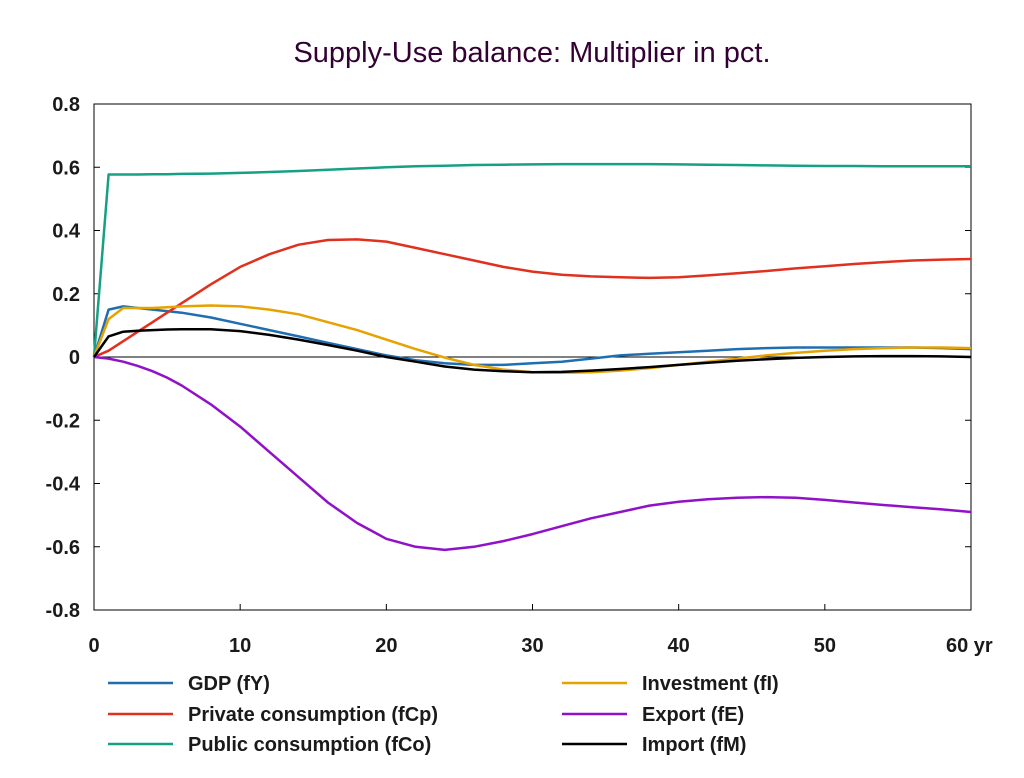 The height and width of the screenshot is (778, 1024). Describe the element at coordinates (66, 168) in the screenshot. I see `y-tick-label: 0.6` at that location.